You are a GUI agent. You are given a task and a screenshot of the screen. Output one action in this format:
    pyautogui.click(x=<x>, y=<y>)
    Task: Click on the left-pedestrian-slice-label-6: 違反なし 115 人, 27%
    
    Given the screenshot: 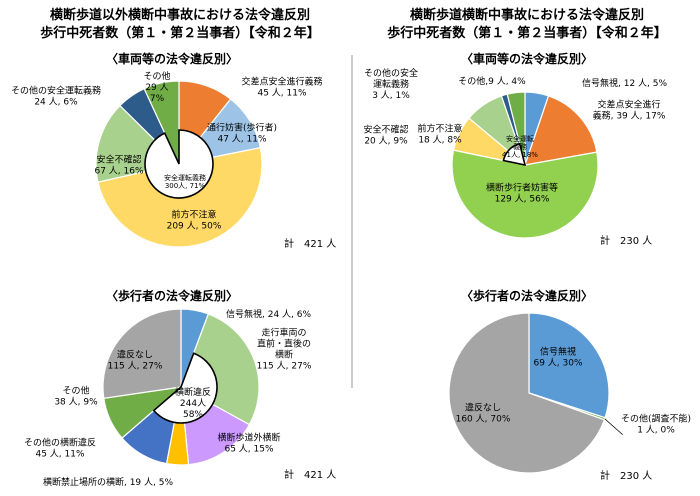 What is the action you would take?
    pyautogui.click(x=135, y=360)
    